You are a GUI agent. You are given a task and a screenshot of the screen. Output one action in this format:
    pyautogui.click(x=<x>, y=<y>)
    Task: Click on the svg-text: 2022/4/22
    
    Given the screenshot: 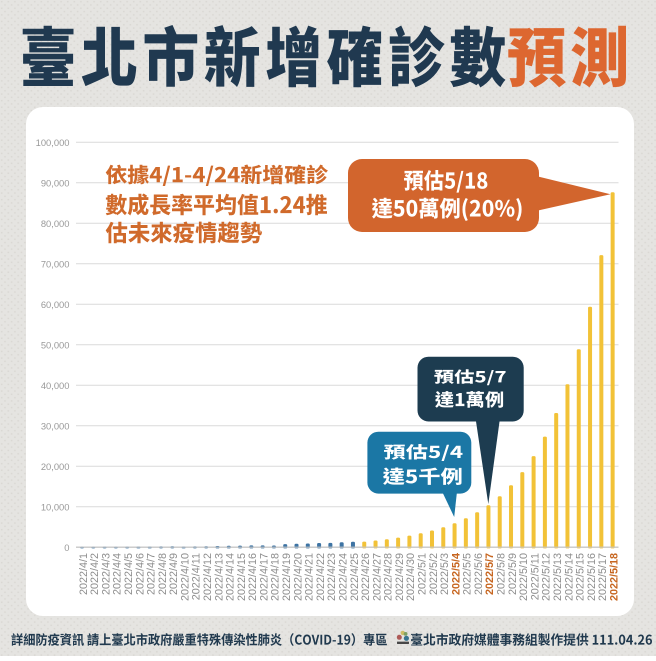 What is the action you would take?
    pyautogui.click(x=321, y=577)
    